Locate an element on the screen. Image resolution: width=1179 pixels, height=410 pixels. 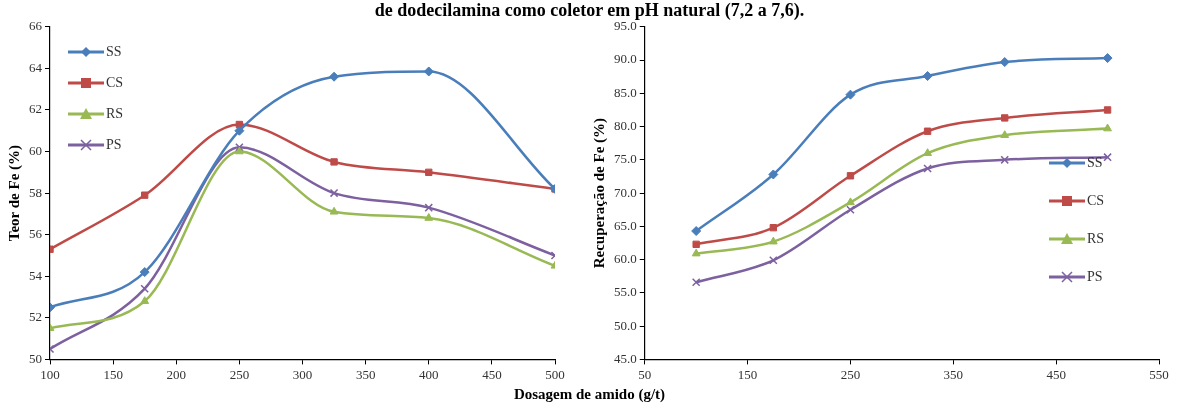
y-tick-label: 80.0 is located at coordinates (625, 125).